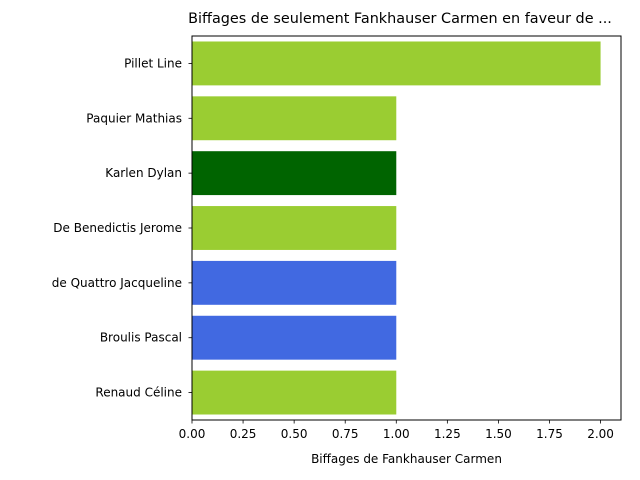 This screenshot has height=480, width=640. I want to click on x-tick-label: 0.50, so click(294, 434).